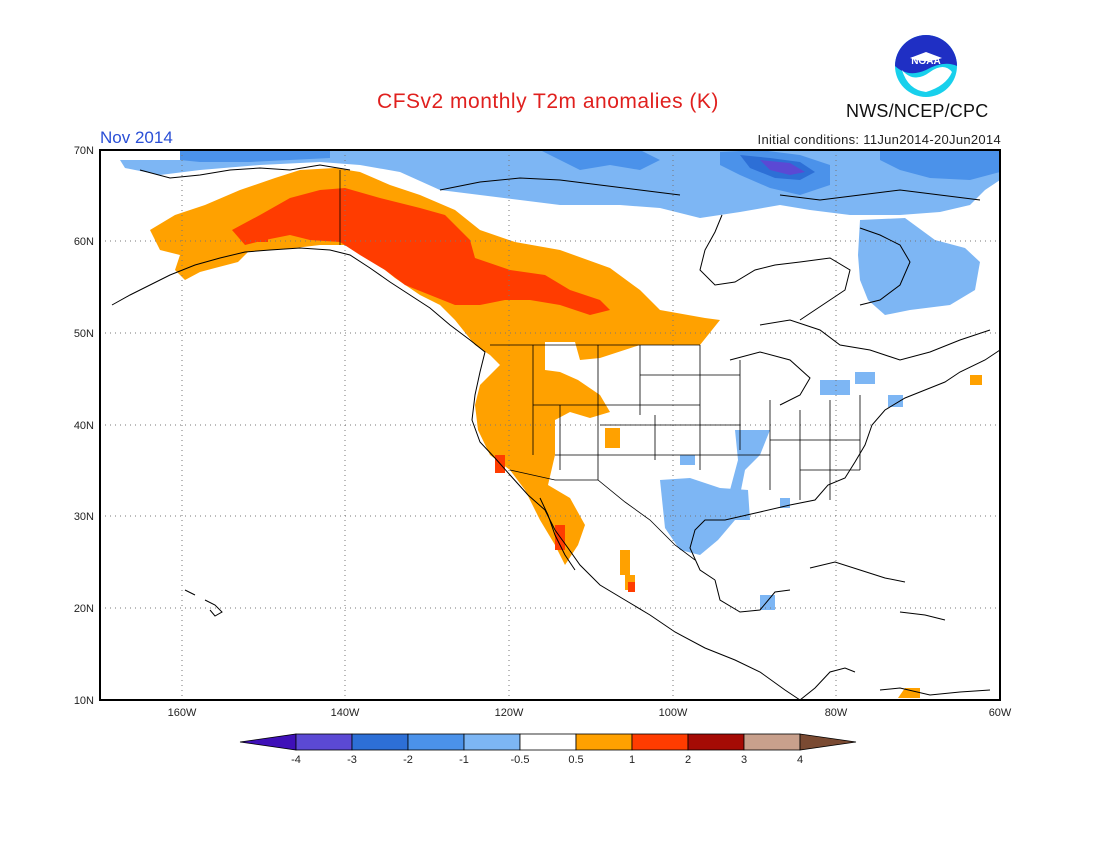  Describe the element at coordinates (268, 742) in the screenshot. I see `colorbar-swatch-min` at that location.